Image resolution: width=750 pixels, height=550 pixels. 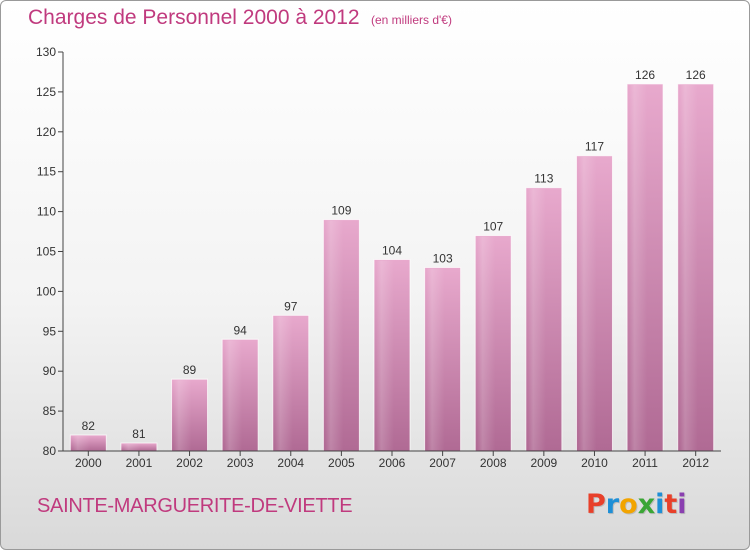 I want to click on y-tick-label: 120, so click(x=46, y=132).